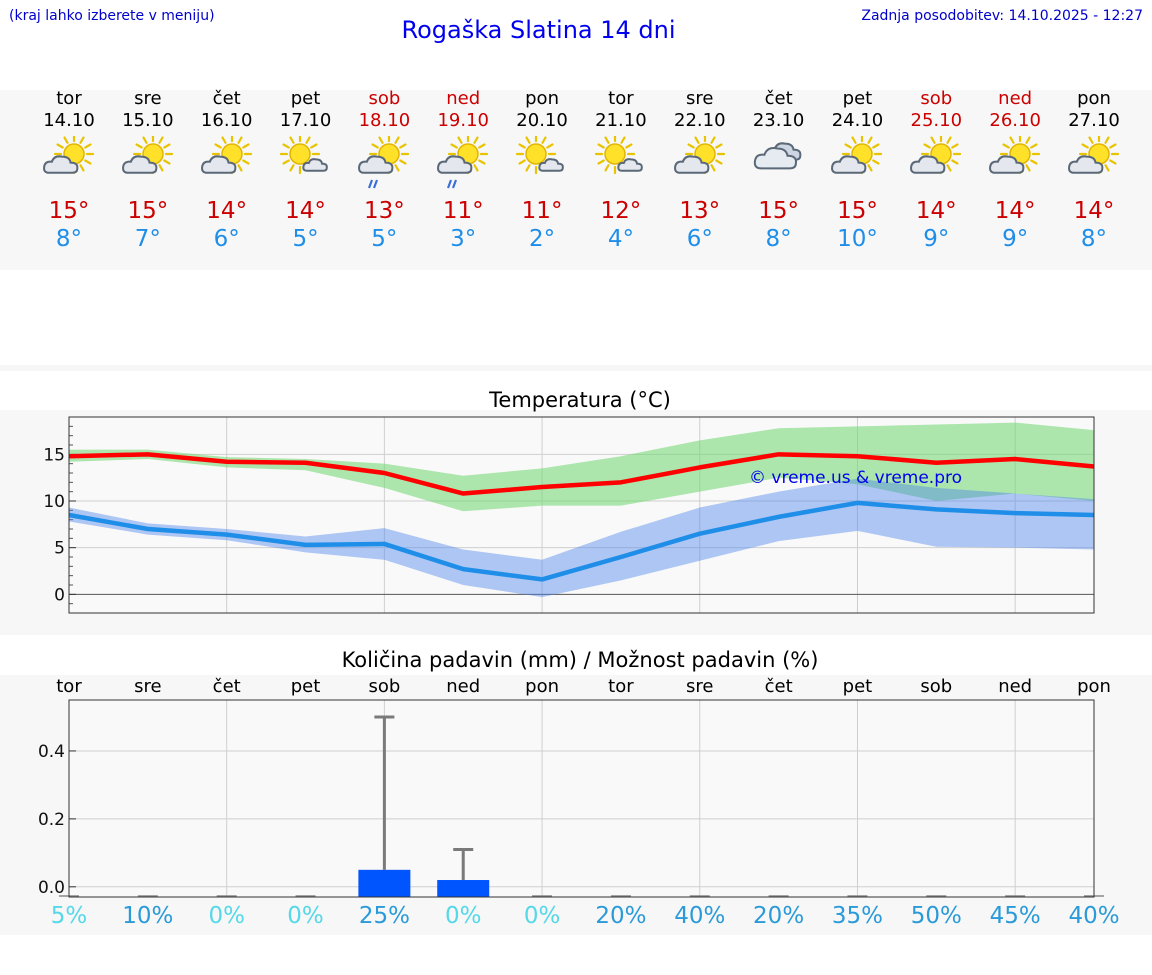 The image size is (1152, 975). Describe the element at coordinates (779, 166) in the screenshot. I see `cloudy-icon` at that location.